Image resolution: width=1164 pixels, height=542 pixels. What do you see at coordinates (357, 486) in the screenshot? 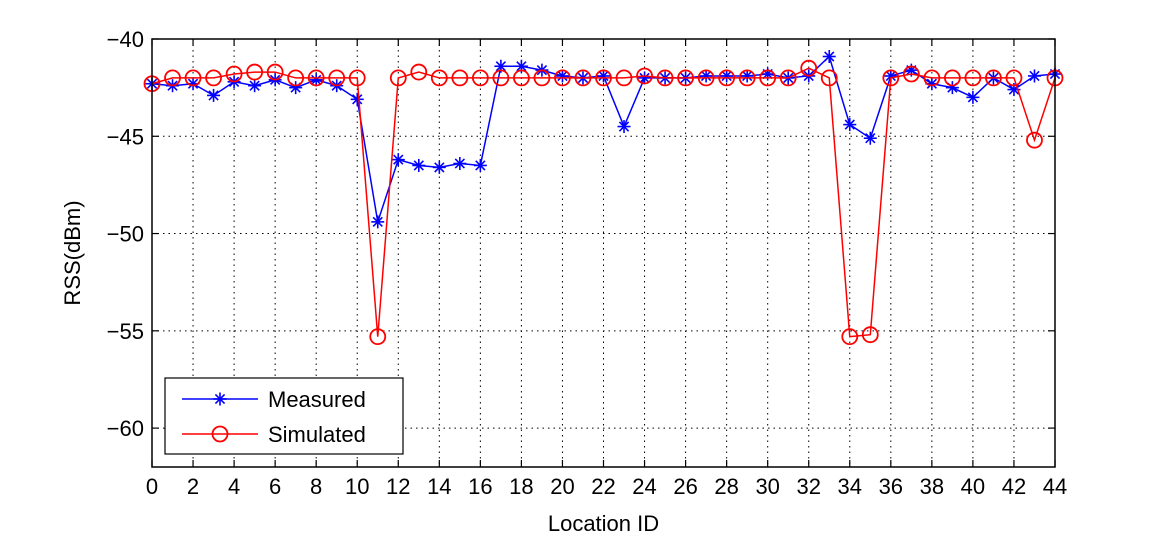
I see `x-tick-label: 10` at bounding box center [357, 486].